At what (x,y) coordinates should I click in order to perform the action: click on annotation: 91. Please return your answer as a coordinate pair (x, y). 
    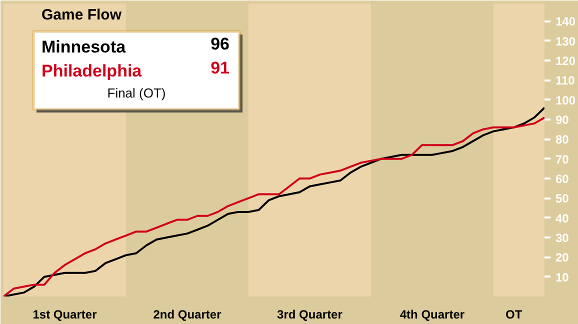
    Looking at the image, I should click on (220, 68).